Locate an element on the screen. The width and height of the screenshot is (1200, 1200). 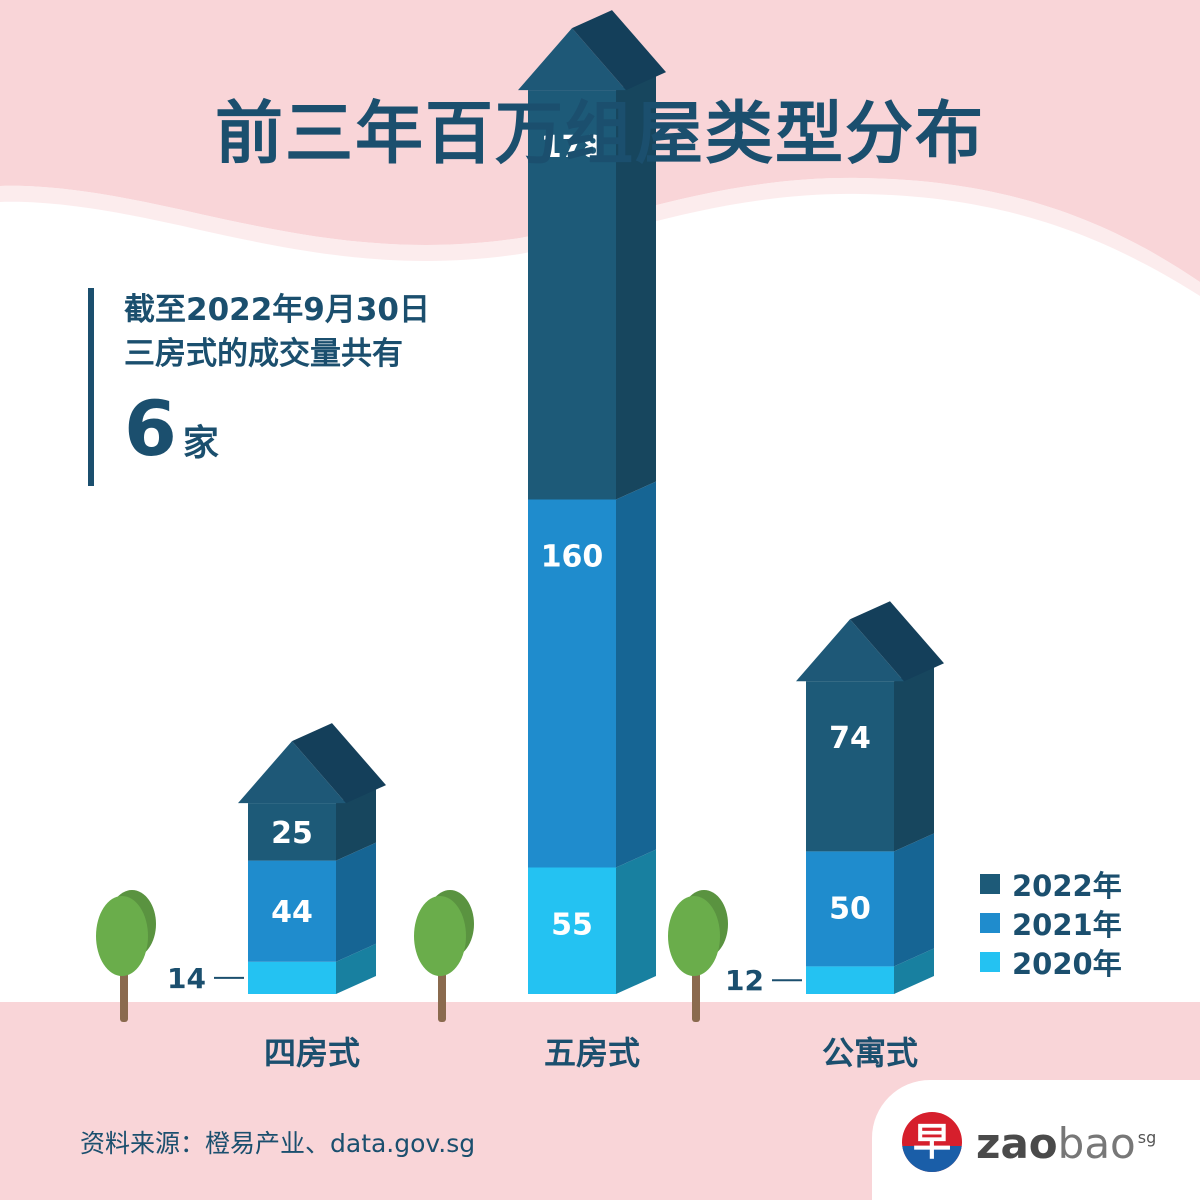
note-line-1: 截至2022年9月30日 is located at coordinates (277, 310).